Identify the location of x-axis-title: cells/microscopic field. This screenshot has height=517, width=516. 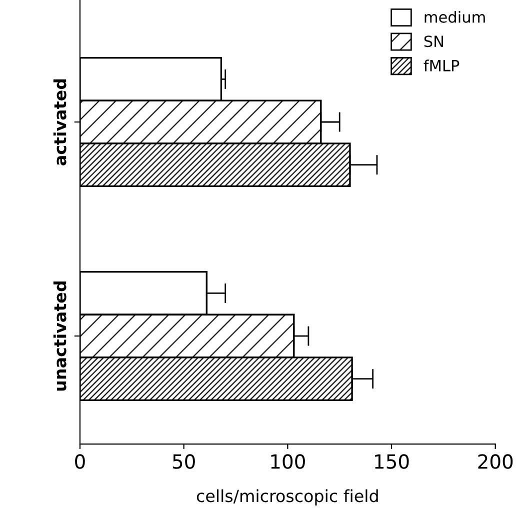
(287, 497).